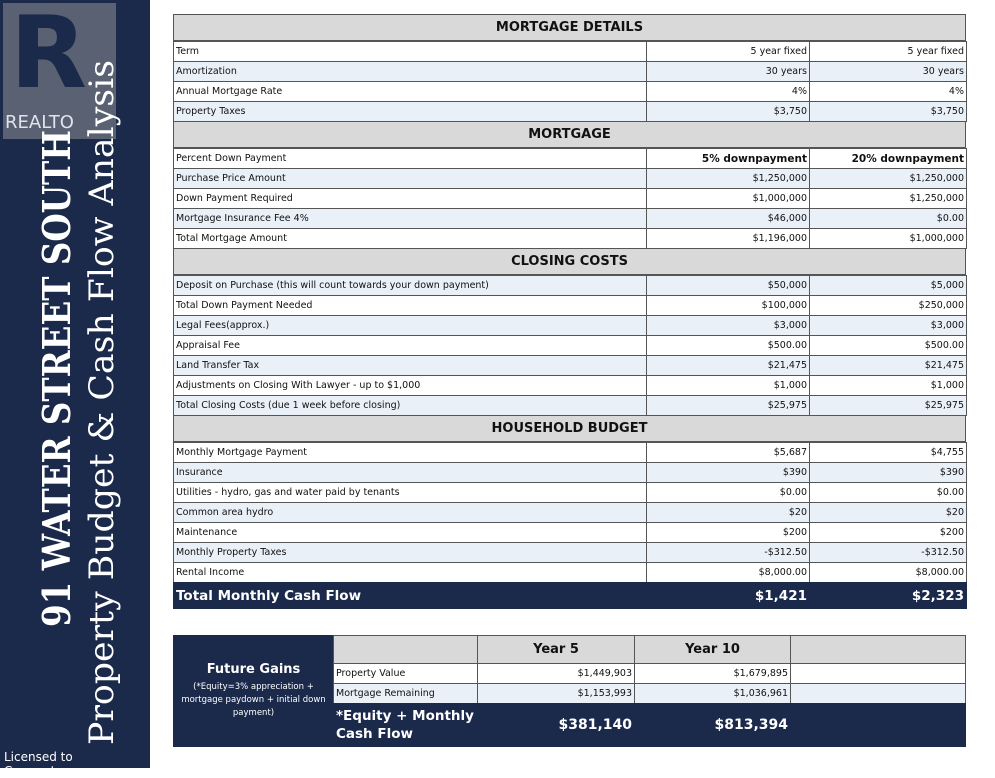 This screenshot has height=778, width=995. Describe the element at coordinates (410, 111) in the screenshot. I see `label-cell: Property Taxes` at that location.